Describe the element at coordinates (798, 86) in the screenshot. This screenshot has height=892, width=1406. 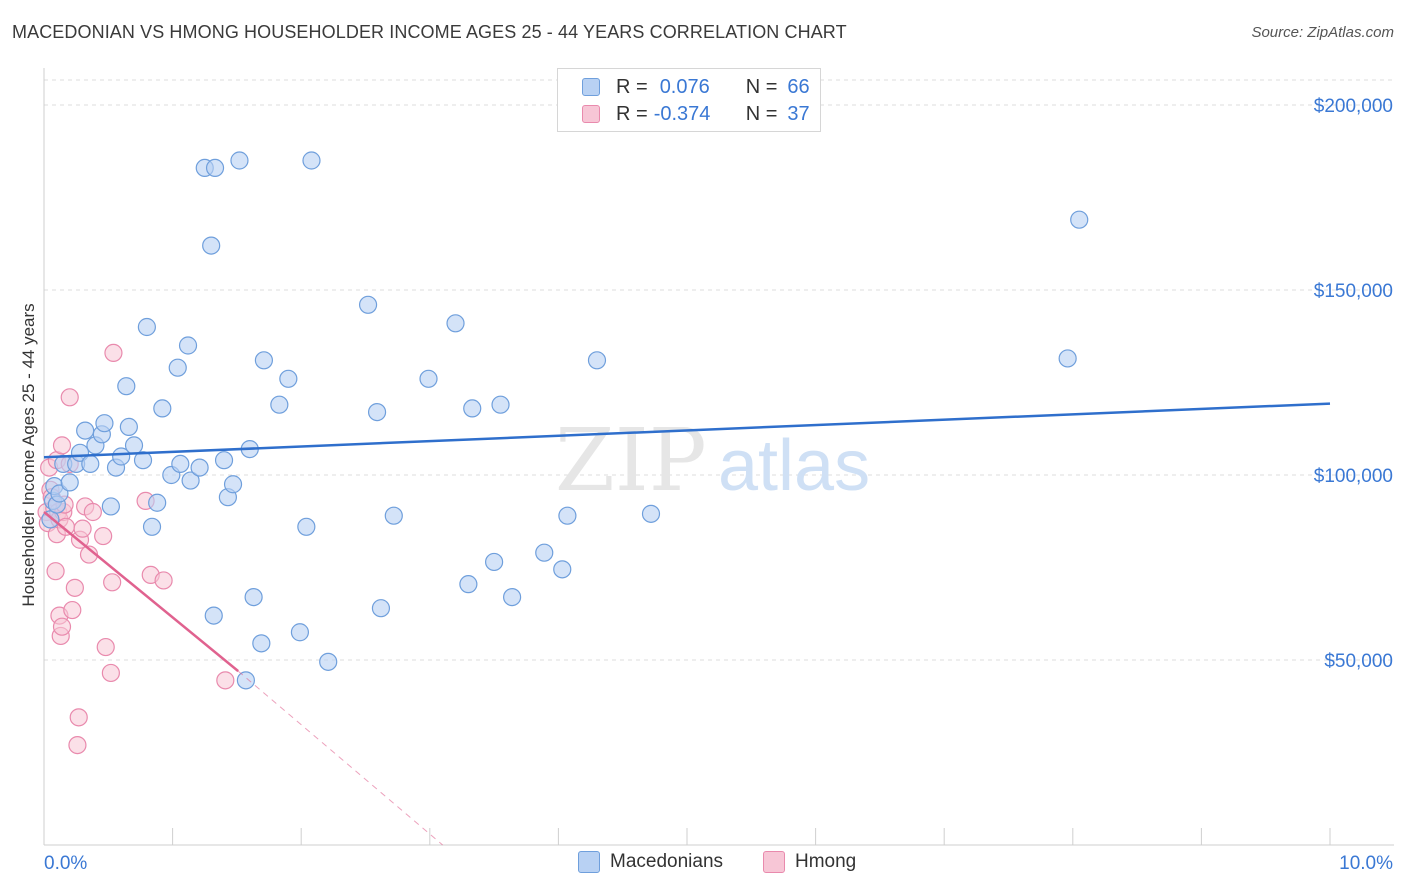
I see `legend-n-value: 66` at that location.